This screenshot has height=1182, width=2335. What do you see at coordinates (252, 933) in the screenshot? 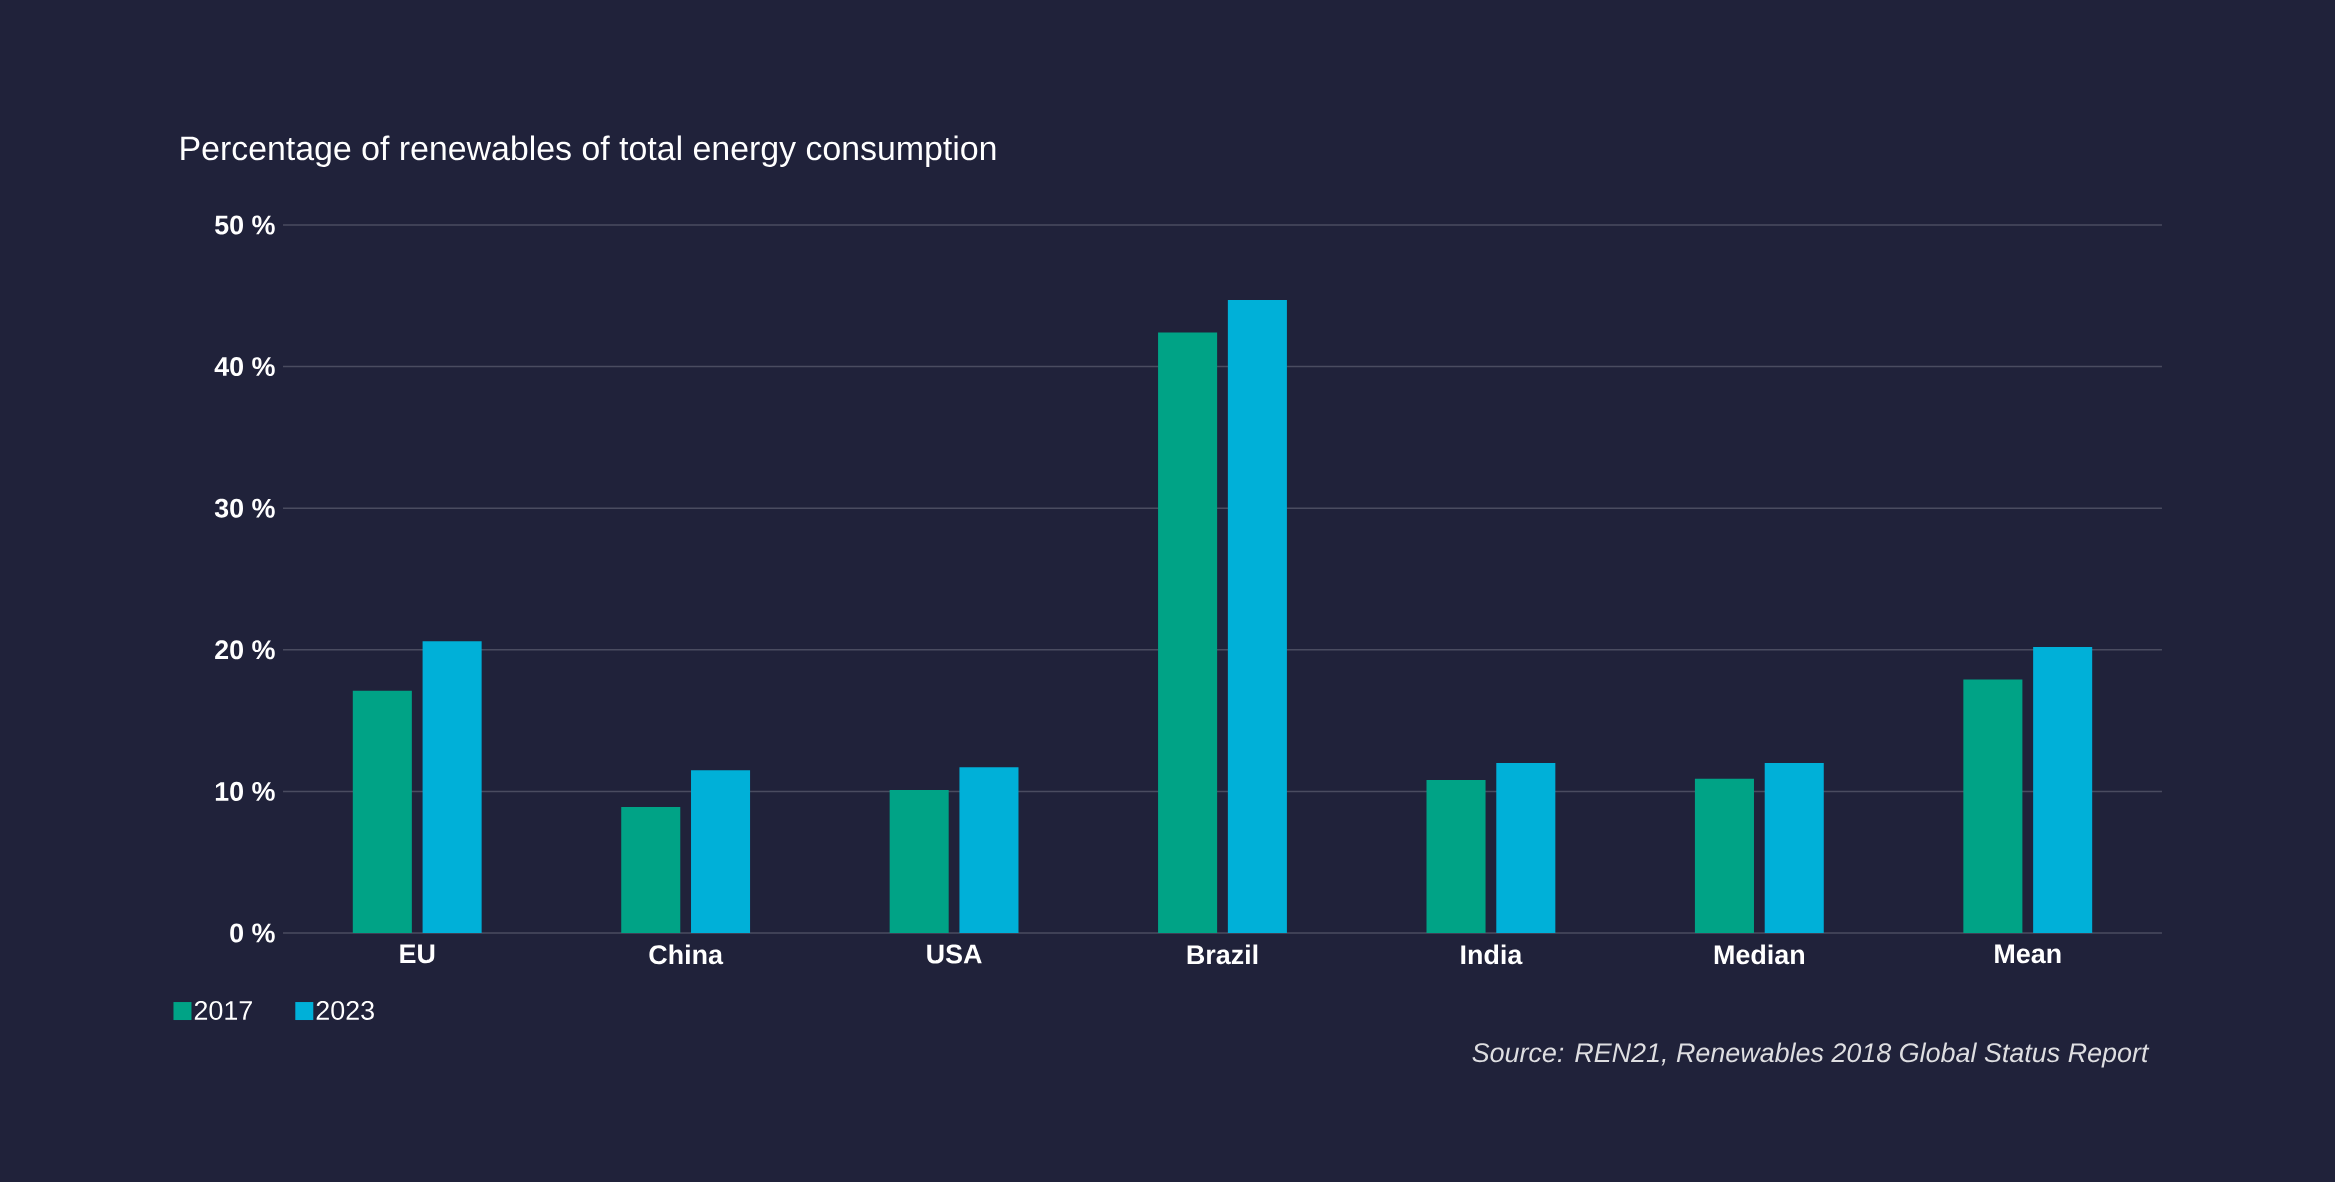
I see `y-tick-label: 0 %` at bounding box center [252, 933].